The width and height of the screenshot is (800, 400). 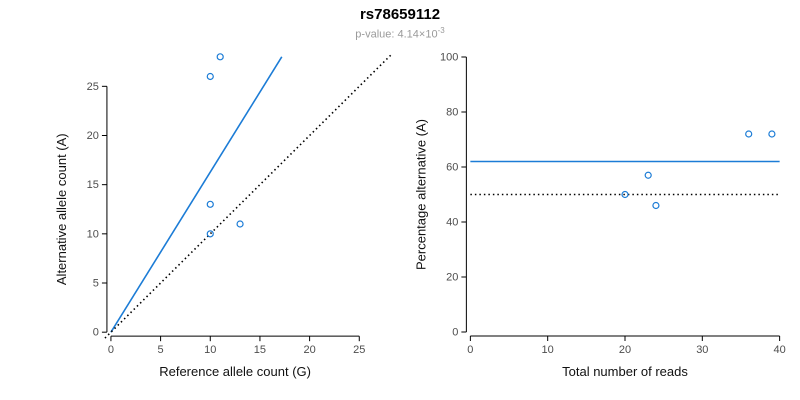 What do you see at coordinates (359, 350) in the screenshot?
I see `x-tick-label: 25` at bounding box center [359, 350].